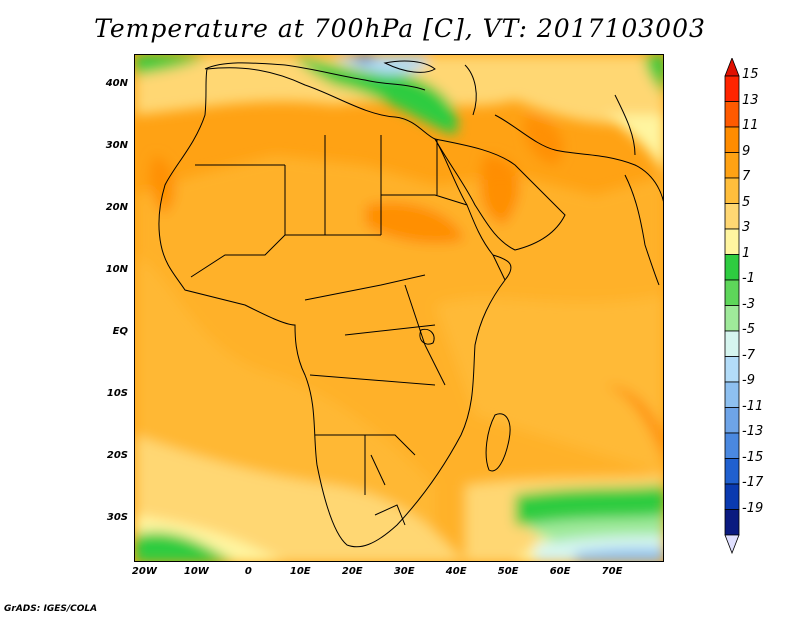 The image size is (800, 618). Describe the element at coordinates (753, 457) in the screenshot. I see `colorbar-label: -15` at that location.